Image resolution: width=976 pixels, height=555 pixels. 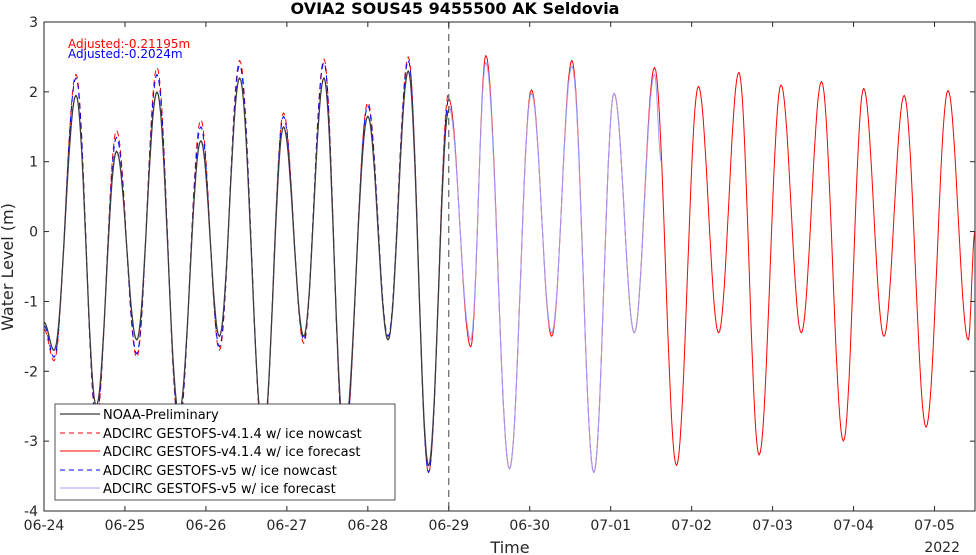 What do you see at coordinates (934, 526) in the screenshot?
I see `x-tick-label: 07-05` at bounding box center [934, 526].